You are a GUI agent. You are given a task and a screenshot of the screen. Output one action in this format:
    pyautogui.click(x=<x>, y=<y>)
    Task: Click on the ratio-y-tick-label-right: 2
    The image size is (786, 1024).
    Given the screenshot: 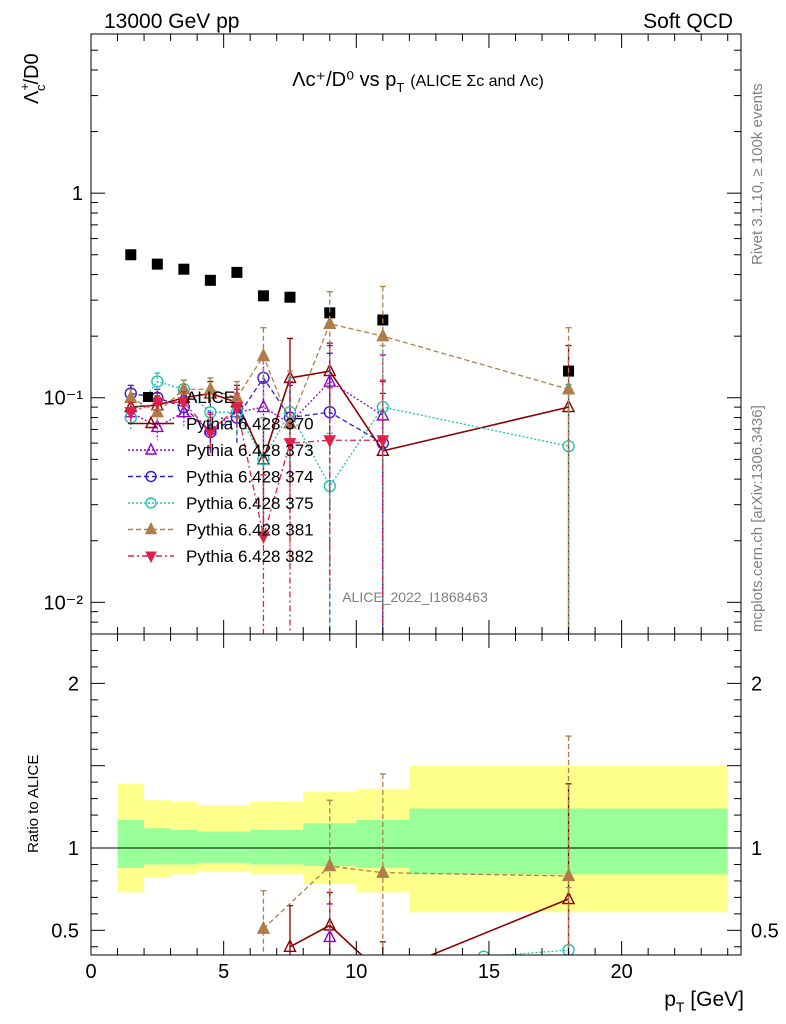 What is the action you would take?
    pyautogui.click(x=756, y=684)
    